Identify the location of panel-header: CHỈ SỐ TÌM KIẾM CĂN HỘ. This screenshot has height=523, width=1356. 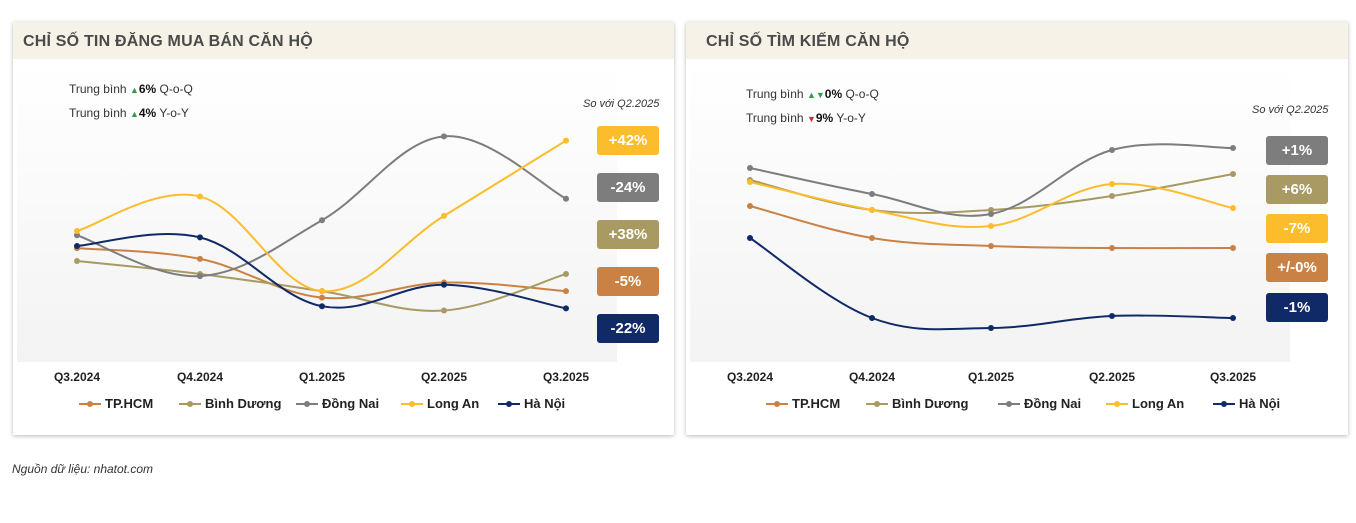
(1017, 40).